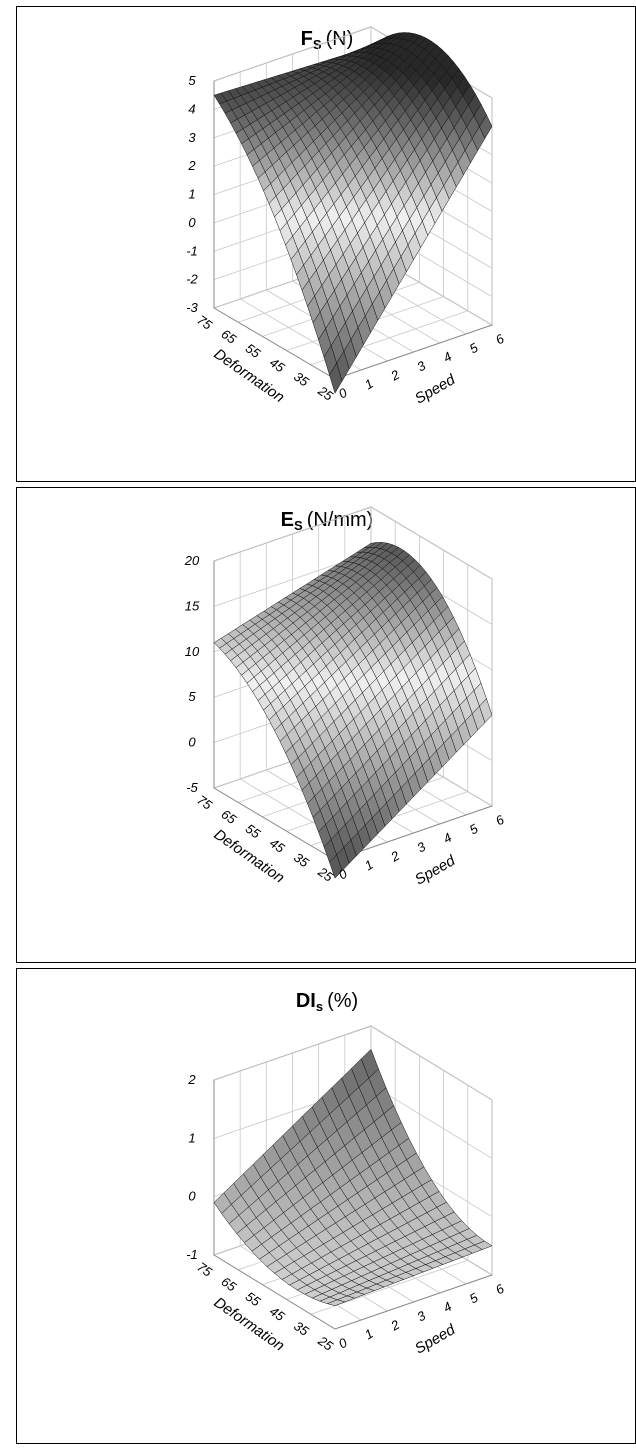 Image resolution: width=636 pixels, height=1454 pixels. I want to click on z-tick-label: 15, so click(192, 605).